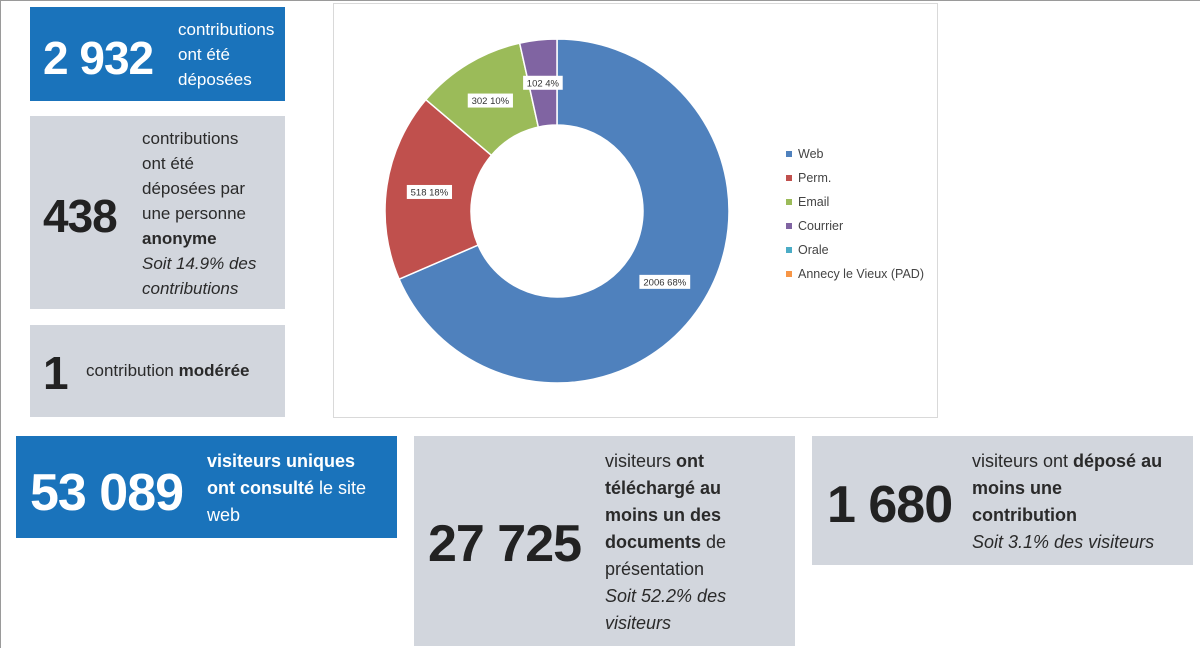  Describe the element at coordinates (855, 202) in the screenshot. I see `legend-item: Email` at that location.